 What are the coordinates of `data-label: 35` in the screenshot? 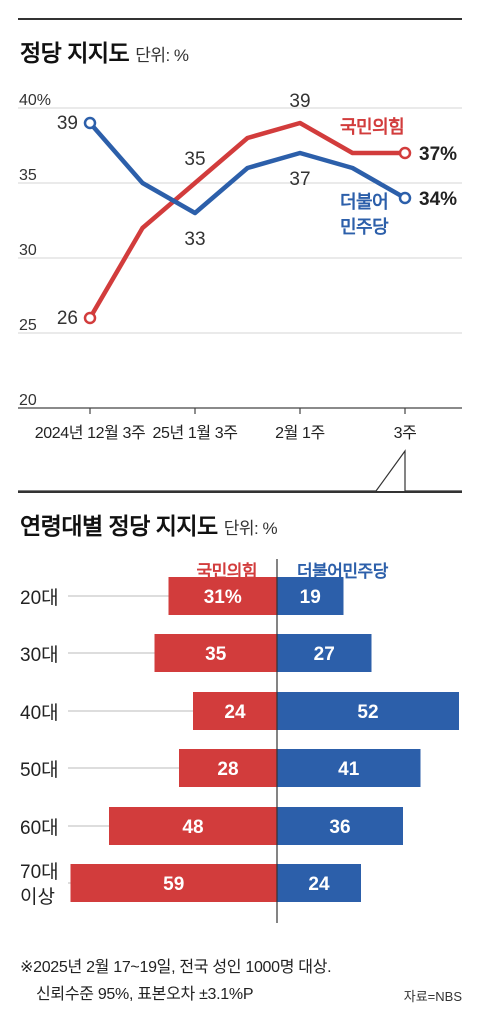 It's located at (194, 159).